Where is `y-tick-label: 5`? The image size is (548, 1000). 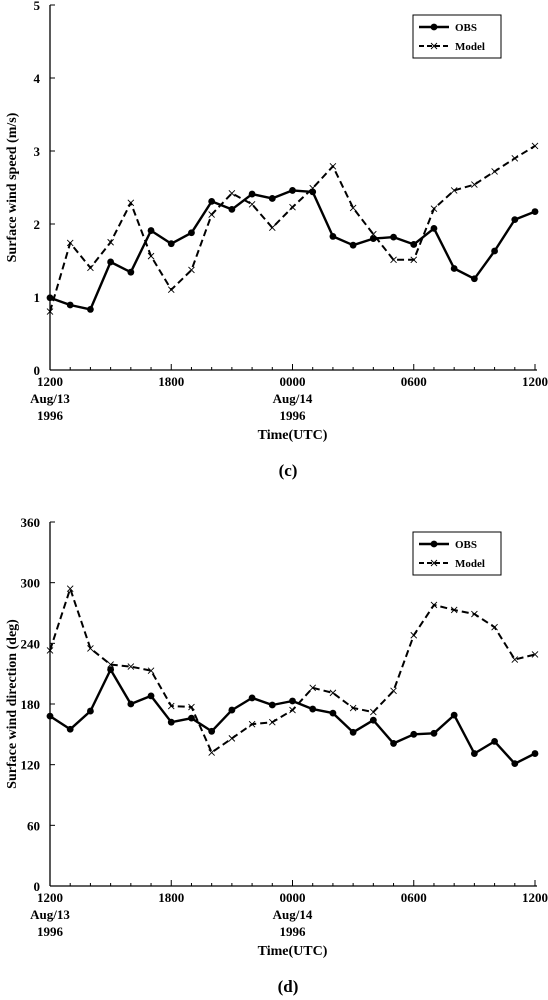 y-tick-label: 5 is located at coordinates (37, 6).